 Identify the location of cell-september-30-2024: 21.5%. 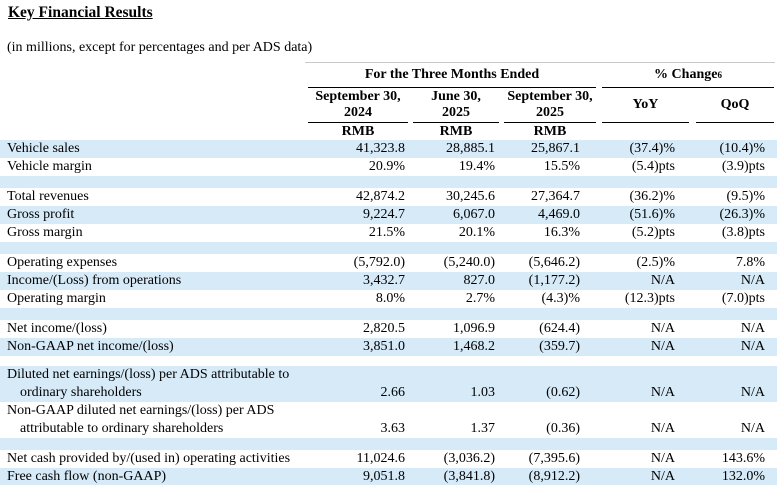
(386, 232).